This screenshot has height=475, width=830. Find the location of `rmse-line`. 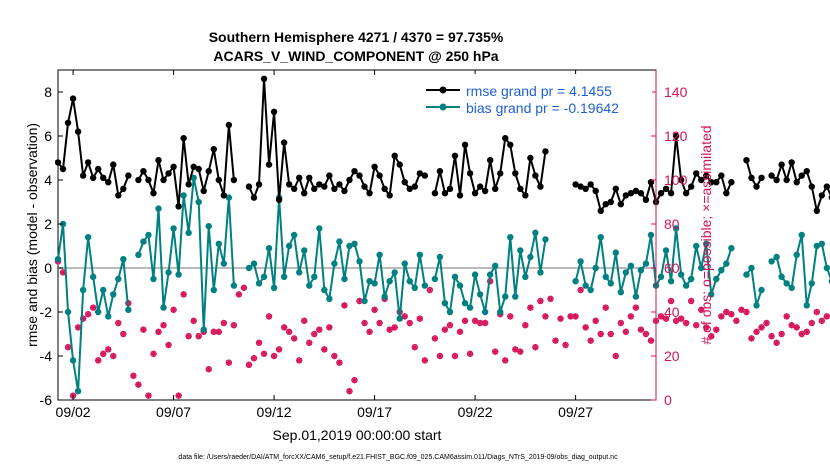

rmse-line is located at coordinates (754, 174).